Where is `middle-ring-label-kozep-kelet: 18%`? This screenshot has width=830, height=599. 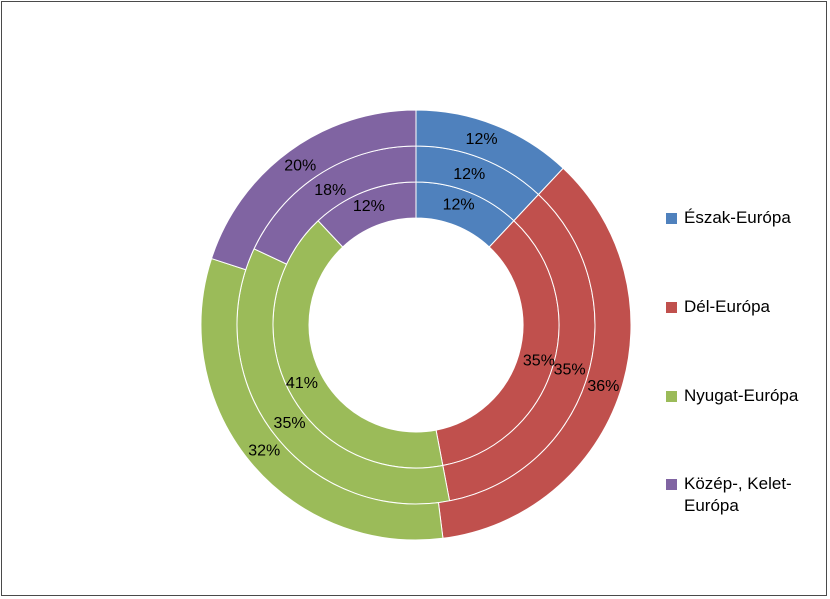
middle-ring-label-kozep-kelet: 18% is located at coordinates (330, 190).